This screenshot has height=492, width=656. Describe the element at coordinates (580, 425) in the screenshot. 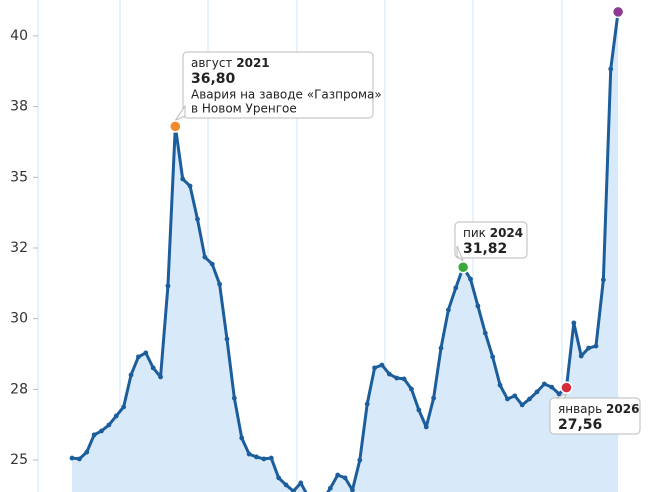

I see `value-label: 27,56` at that location.